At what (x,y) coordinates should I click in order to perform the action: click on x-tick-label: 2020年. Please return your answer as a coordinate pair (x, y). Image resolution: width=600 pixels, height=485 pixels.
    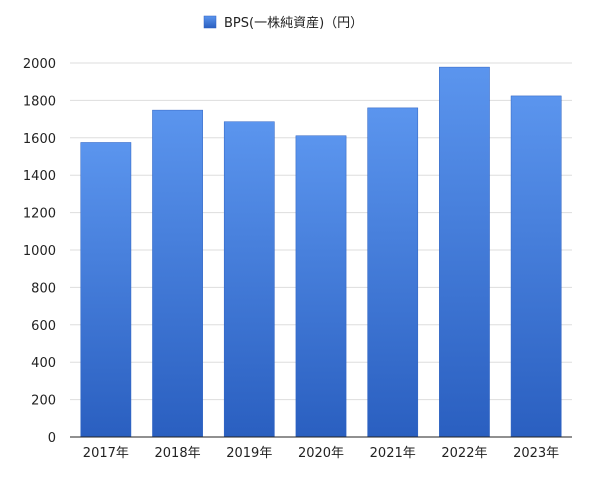
    Looking at the image, I should click on (321, 453).